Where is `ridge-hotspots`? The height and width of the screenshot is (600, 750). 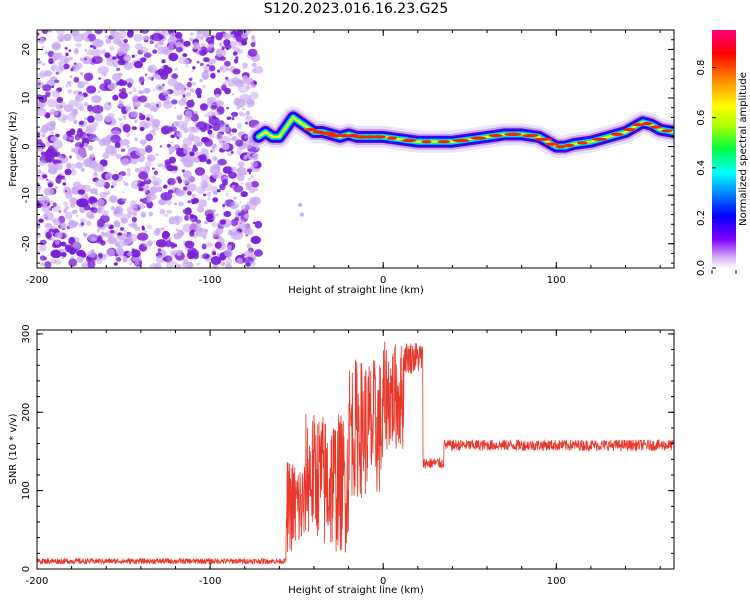 ridge-hotspots is located at coordinates (488, 135).